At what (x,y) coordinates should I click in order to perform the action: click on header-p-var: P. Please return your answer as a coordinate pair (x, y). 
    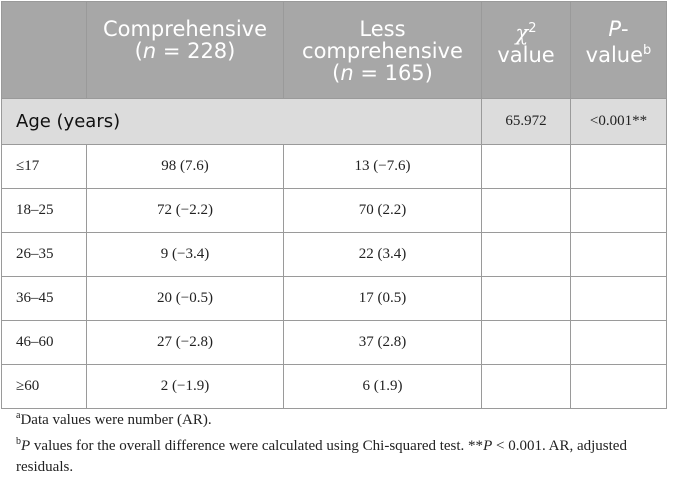
    Looking at the image, I should click on (615, 29).